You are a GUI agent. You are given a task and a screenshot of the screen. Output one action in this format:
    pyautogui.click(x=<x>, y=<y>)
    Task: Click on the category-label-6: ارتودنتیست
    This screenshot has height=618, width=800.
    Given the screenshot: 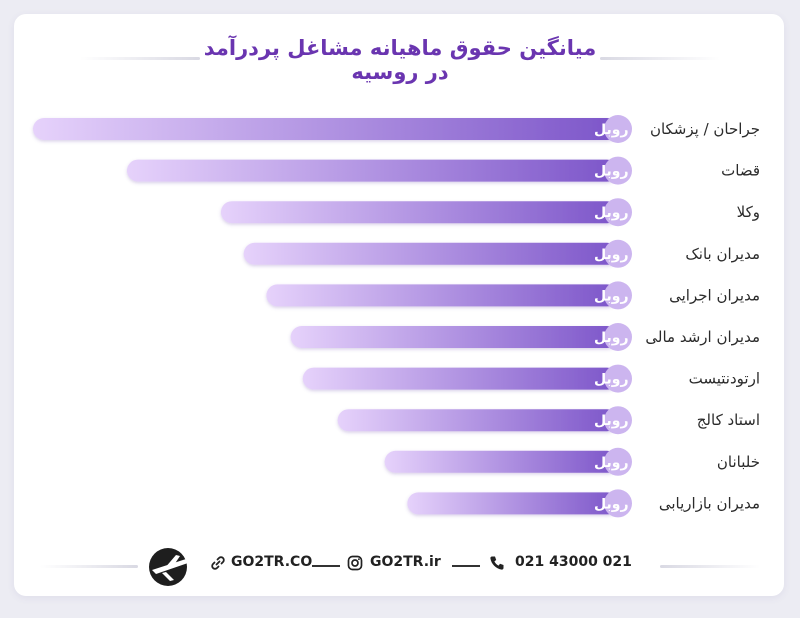 What is the action you would take?
    pyautogui.click(x=724, y=379)
    